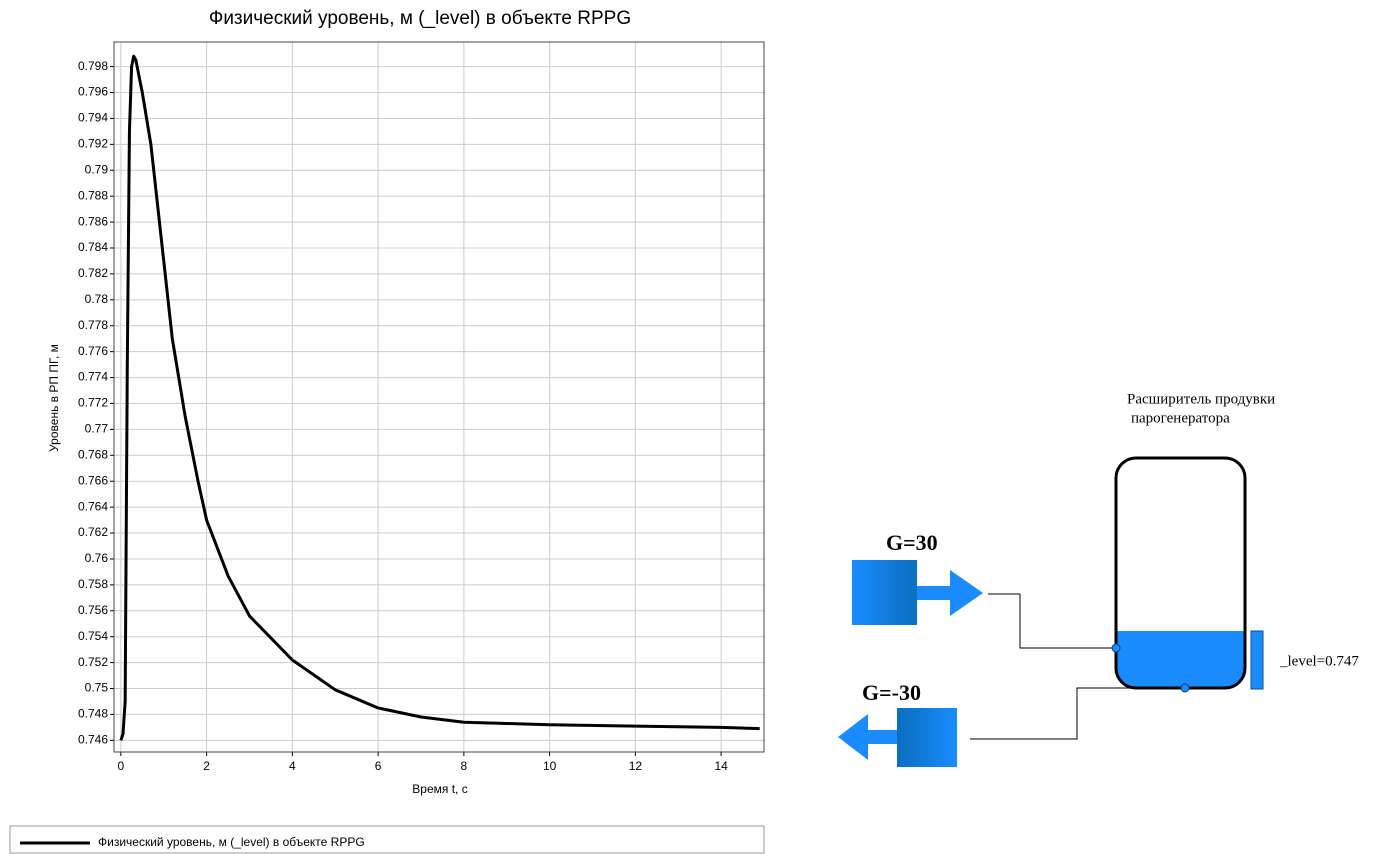 The width and height of the screenshot is (1384, 854). I want to click on y-tick-label: 0.748, so click(93, 714).